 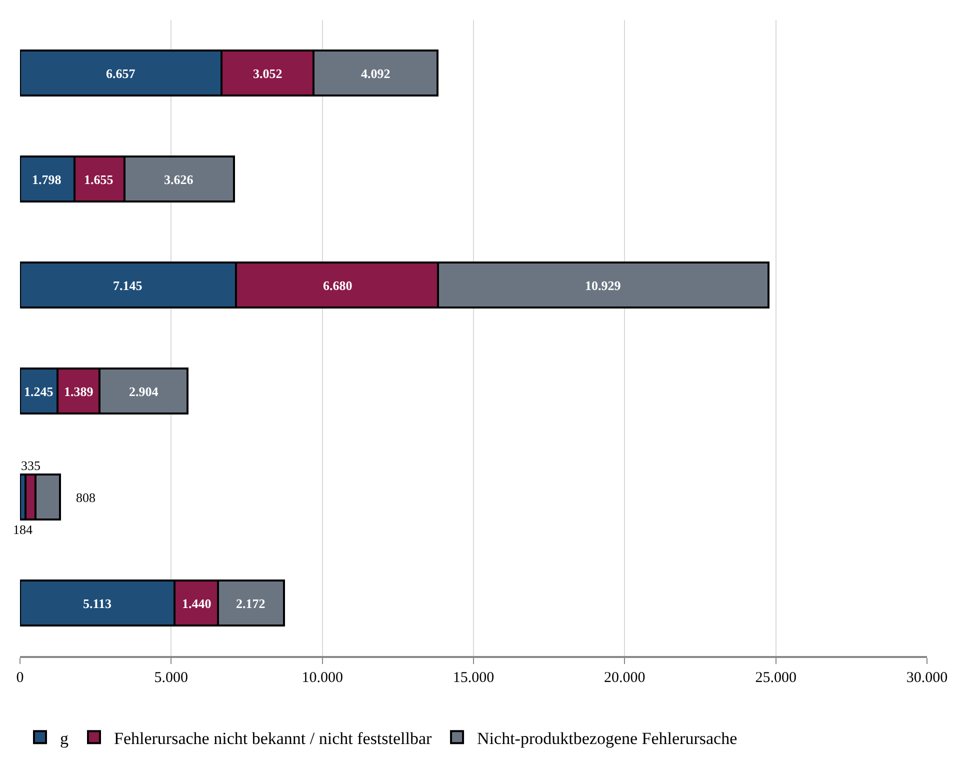 I want to click on data-label: 1.389, so click(x=79, y=391).